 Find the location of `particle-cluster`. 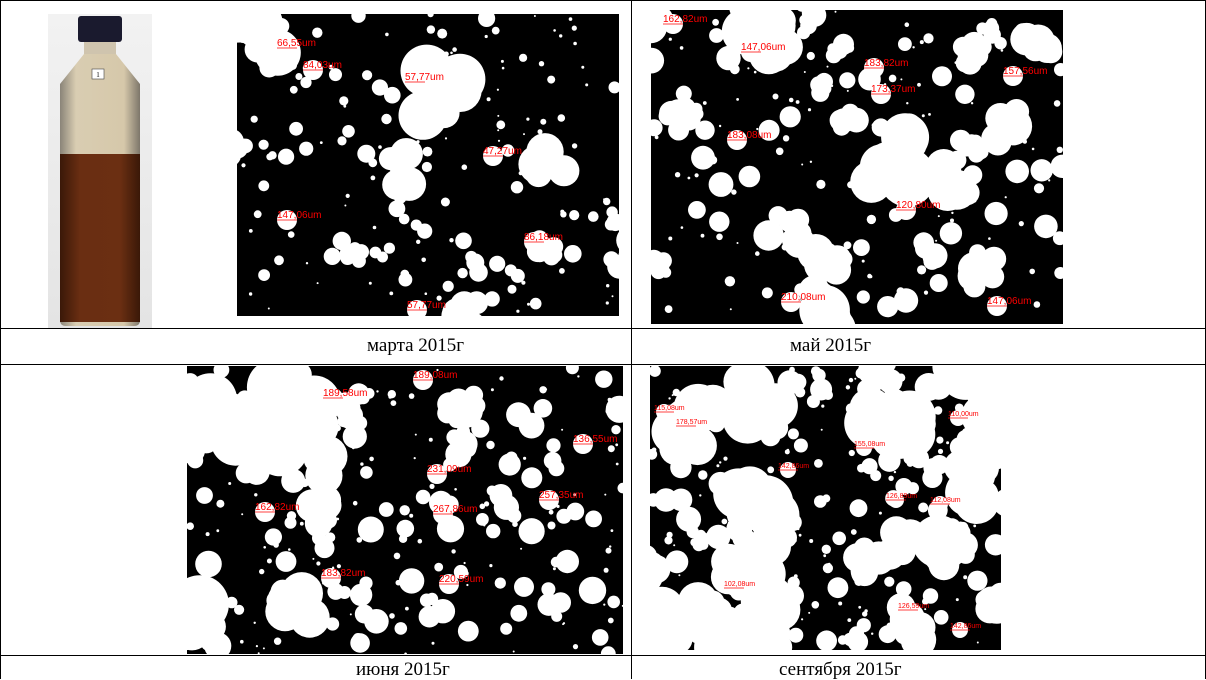

particle-cluster is located at coordinates (318, 511).